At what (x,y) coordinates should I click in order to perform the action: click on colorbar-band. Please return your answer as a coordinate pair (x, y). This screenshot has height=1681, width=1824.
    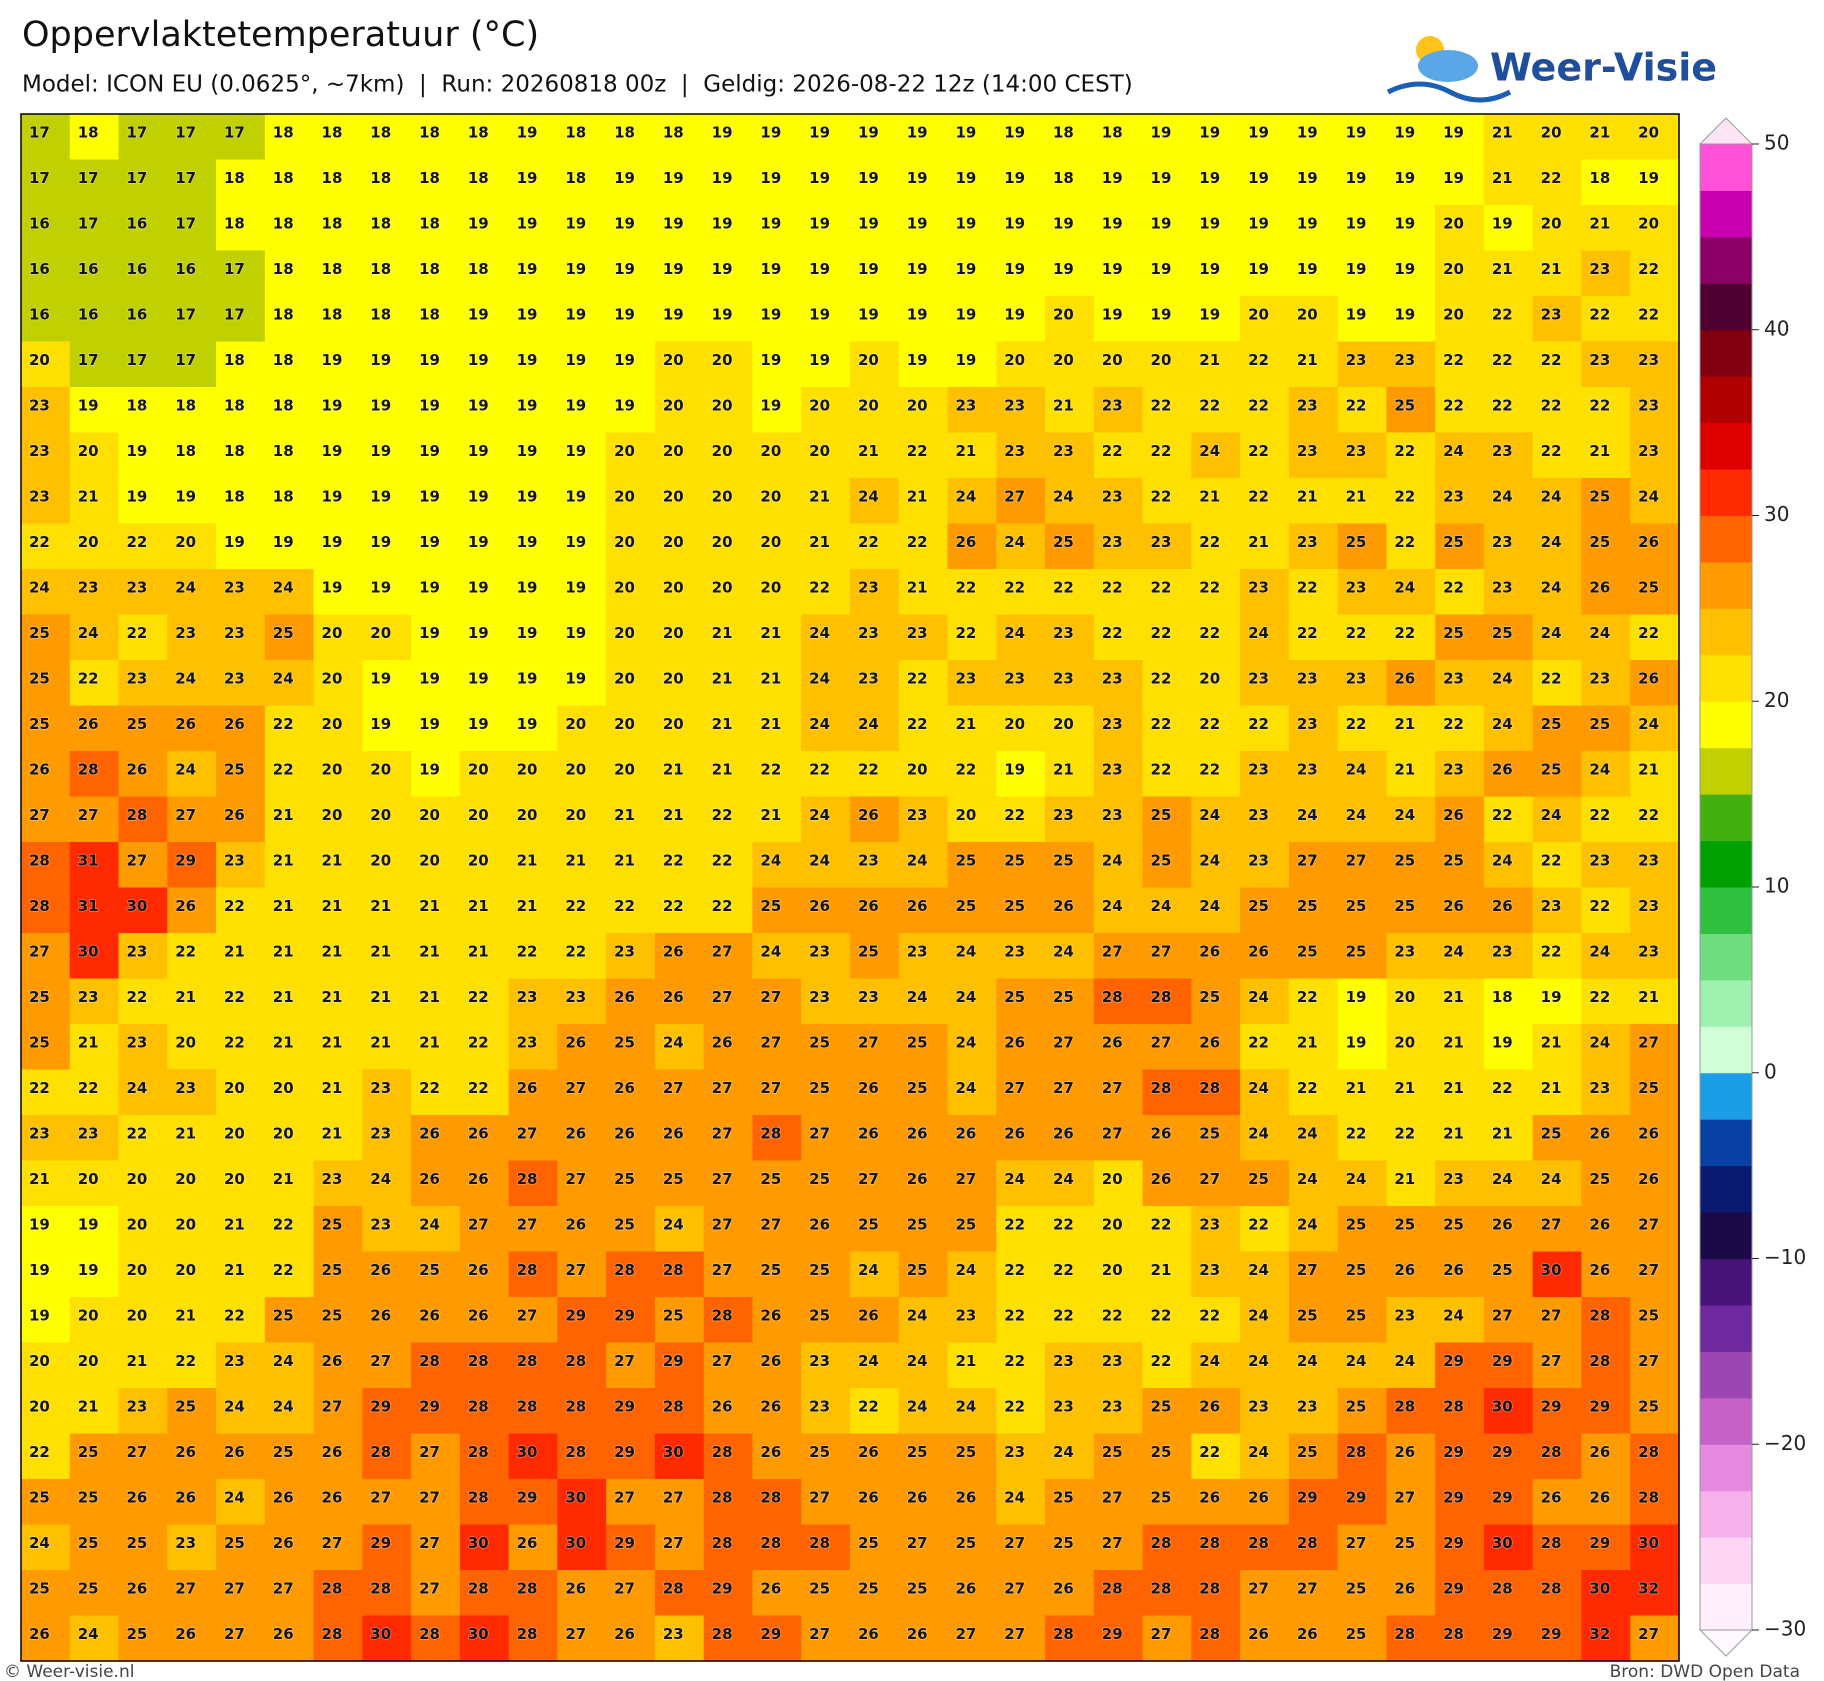
    Looking at the image, I should click on (1726, 632).